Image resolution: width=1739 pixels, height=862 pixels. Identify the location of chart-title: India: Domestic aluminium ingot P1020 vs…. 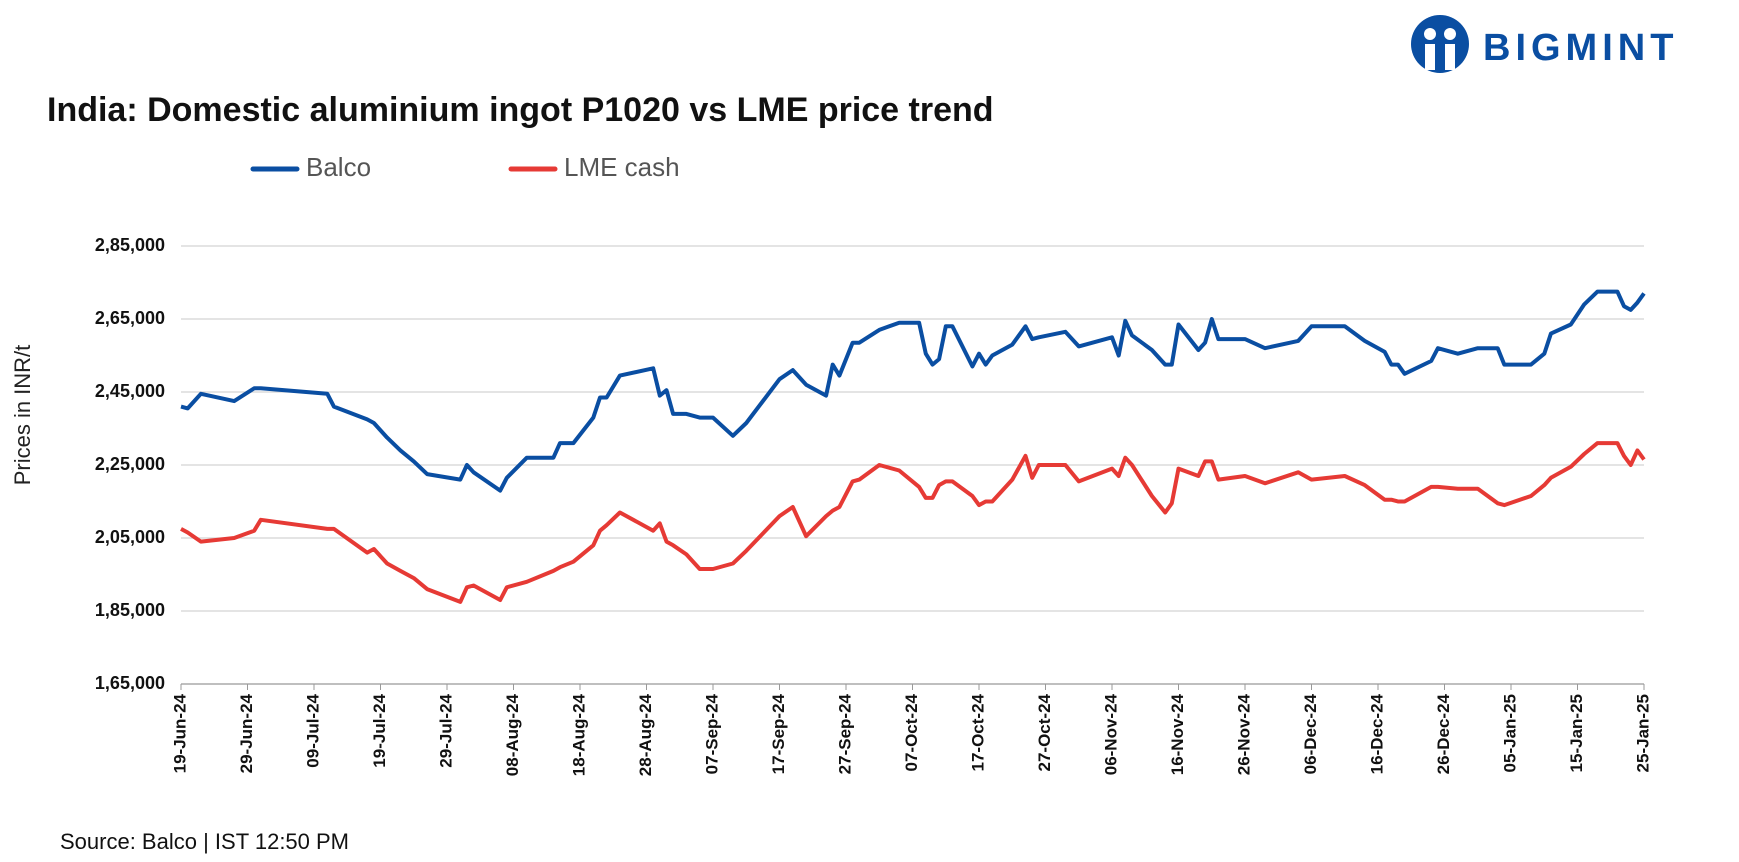
(520, 110).